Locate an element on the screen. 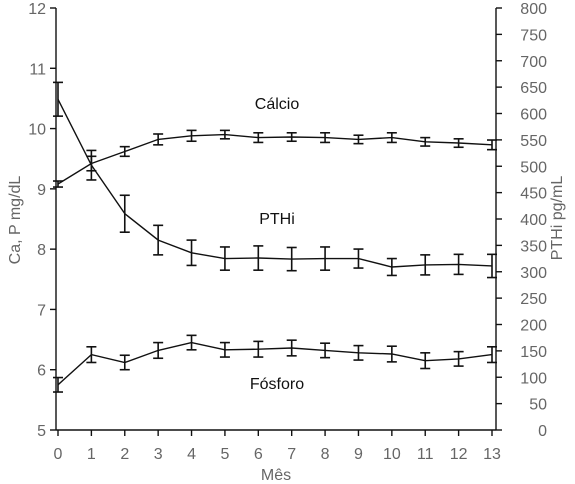  right-y-tick-label: 550 is located at coordinates (533, 141).